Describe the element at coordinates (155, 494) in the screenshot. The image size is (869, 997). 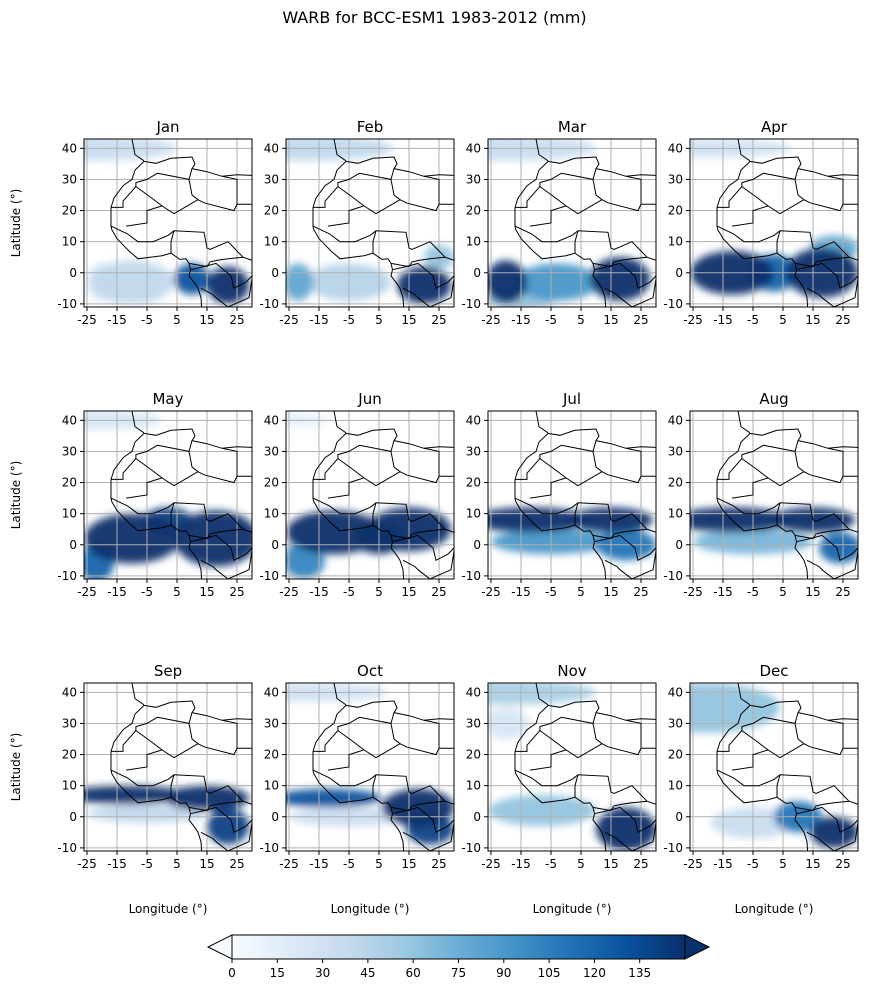
I see `panel-may: May -25 -15 -5 5 15 25 -10 0 10 20 30 40` at that location.